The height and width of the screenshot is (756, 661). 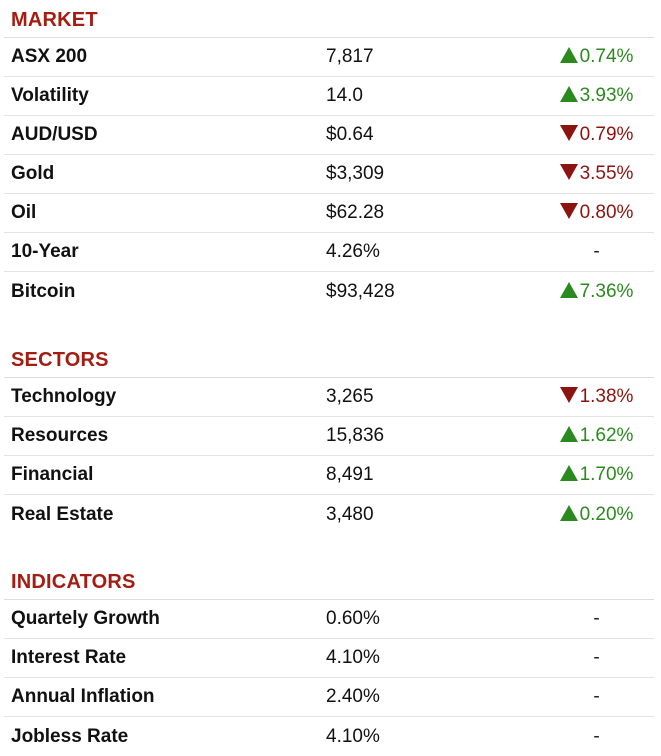 What do you see at coordinates (606, 95) in the screenshot?
I see `change-text: 3.93%` at bounding box center [606, 95].